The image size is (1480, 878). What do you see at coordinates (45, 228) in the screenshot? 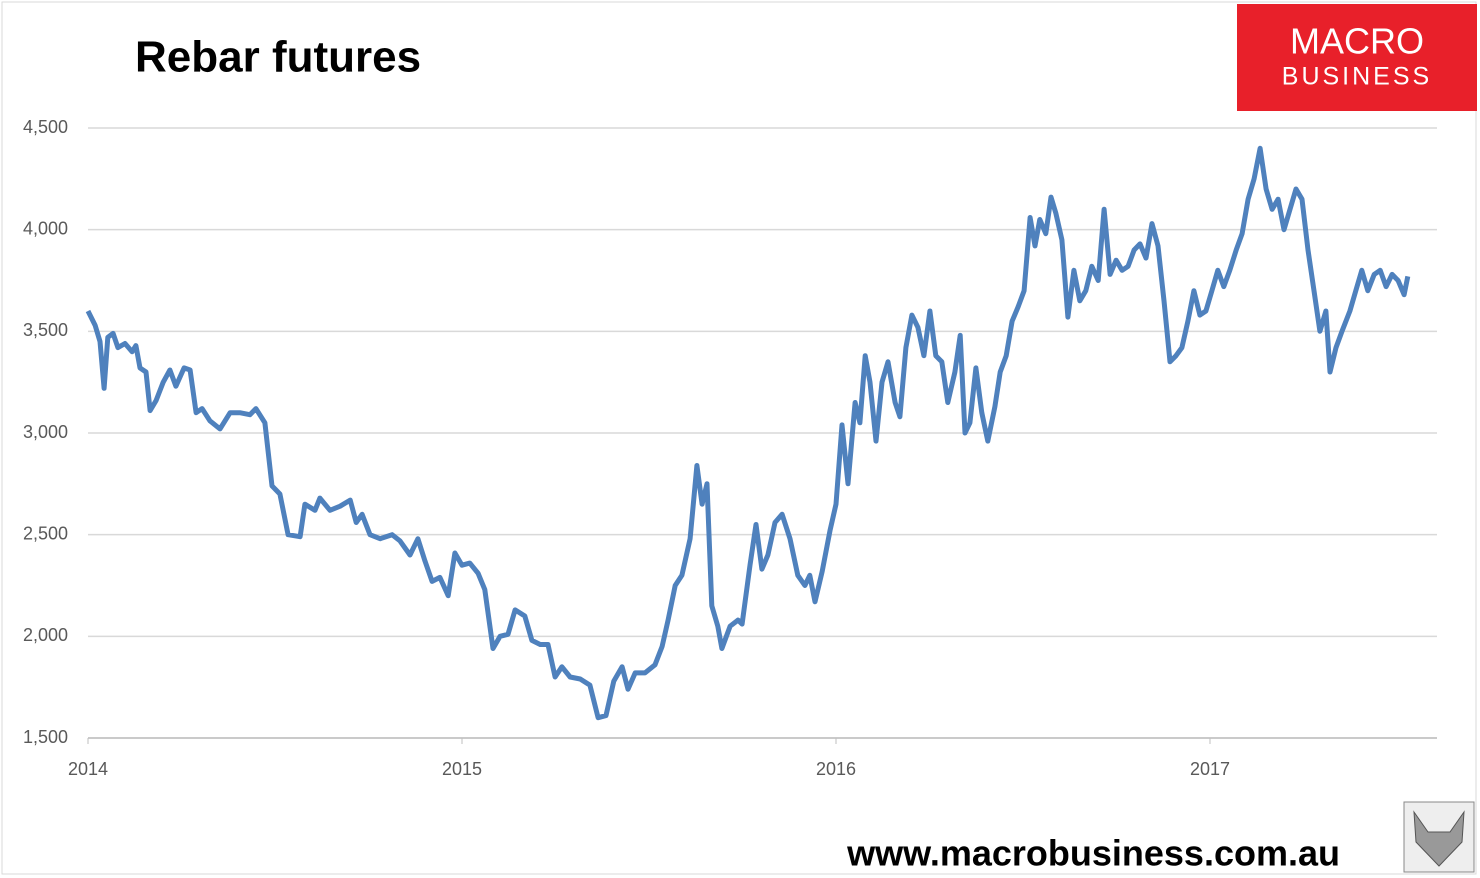
I see `y-tick-label: 4,000` at bounding box center [45, 228].